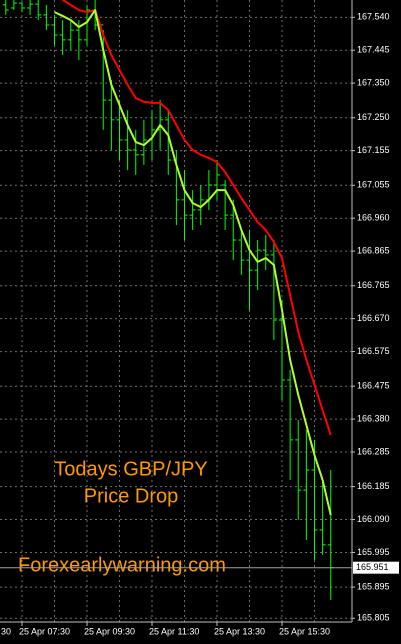 Image resolution: width=401 pixels, height=644 pixels. What do you see at coordinates (373, 250) in the screenshot?
I see `y-tick-label: 166.865` at bounding box center [373, 250].